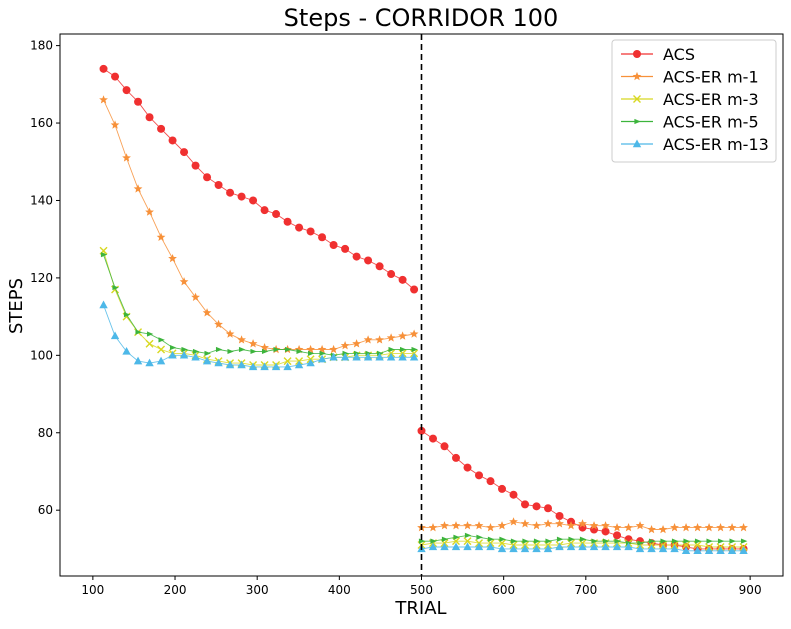  Describe the element at coordinates (41, 355) in the screenshot. I see `y-tick-label: 100` at that location.